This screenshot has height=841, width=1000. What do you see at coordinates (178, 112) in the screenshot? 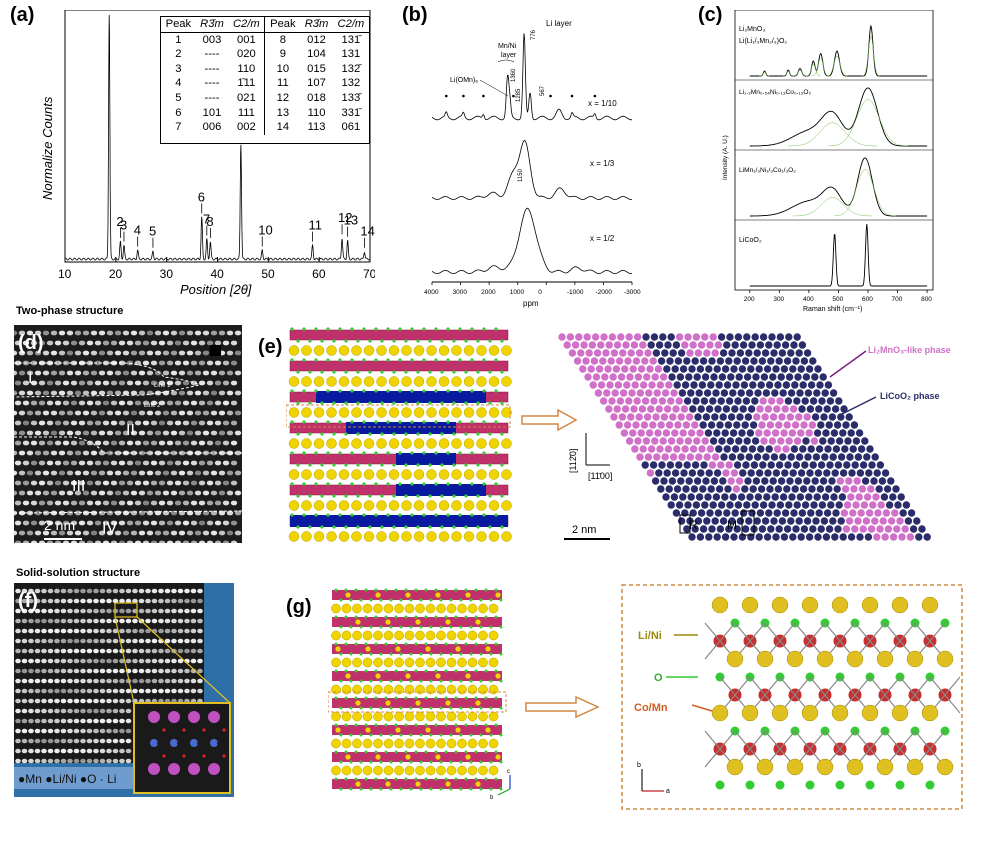
I see `table-cell: 6` at bounding box center [178, 112].